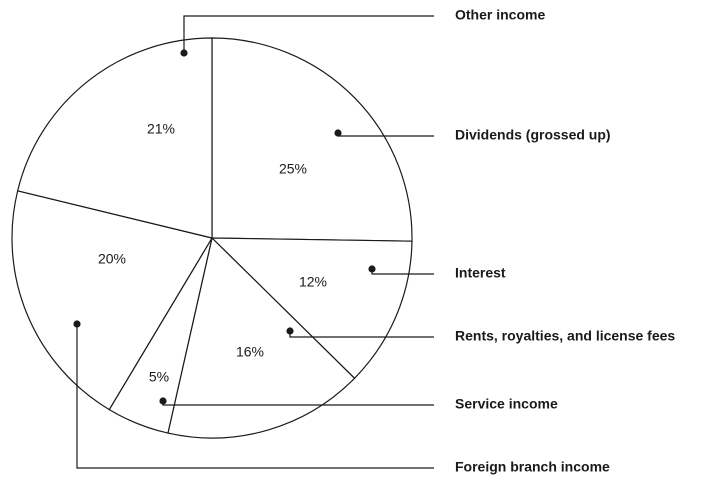  What do you see at coordinates (159, 377) in the screenshot?
I see `slice-value-label: 5%` at bounding box center [159, 377].